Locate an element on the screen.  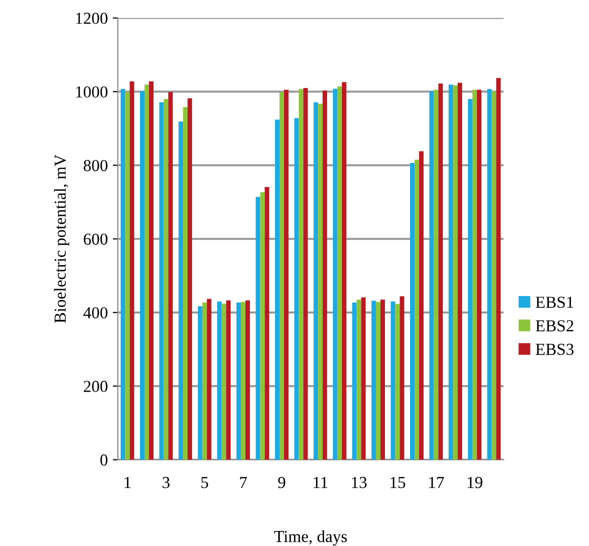
y-tick-label: 600 is located at coordinates (96, 239).